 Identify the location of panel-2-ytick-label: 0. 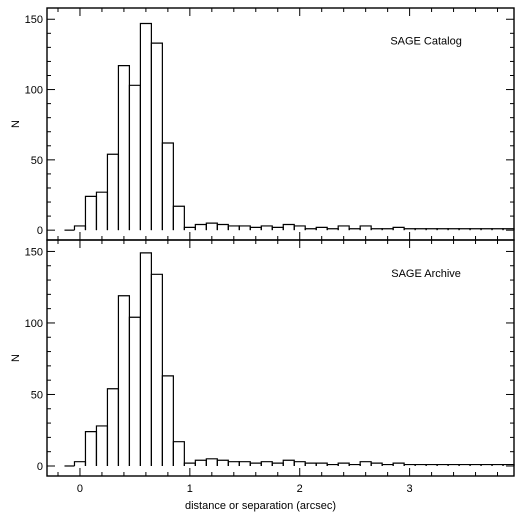
(40, 467).